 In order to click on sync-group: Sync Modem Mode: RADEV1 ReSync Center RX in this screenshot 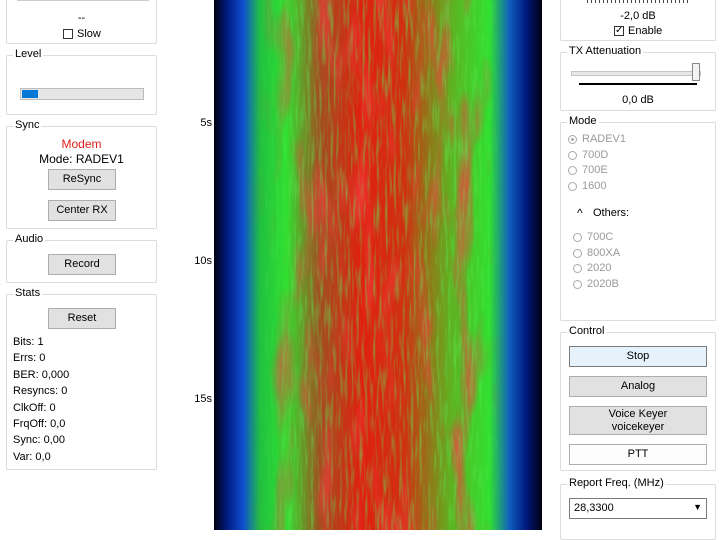, I will do `click(81, 174)`.